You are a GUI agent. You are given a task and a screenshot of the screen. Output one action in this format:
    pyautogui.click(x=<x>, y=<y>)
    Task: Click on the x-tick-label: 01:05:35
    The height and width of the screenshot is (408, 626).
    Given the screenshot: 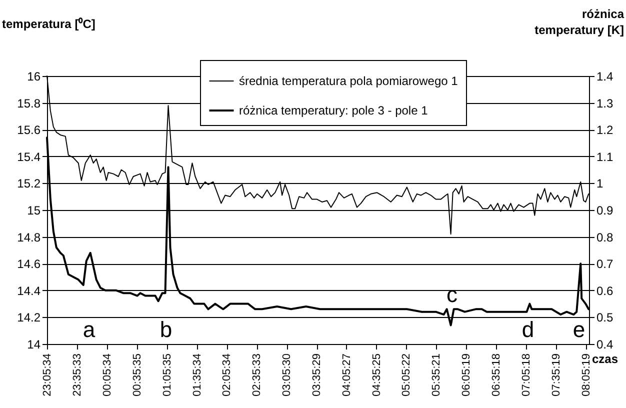 What is the action you would take?
    pyautogui.click(x=167, y=375)
    